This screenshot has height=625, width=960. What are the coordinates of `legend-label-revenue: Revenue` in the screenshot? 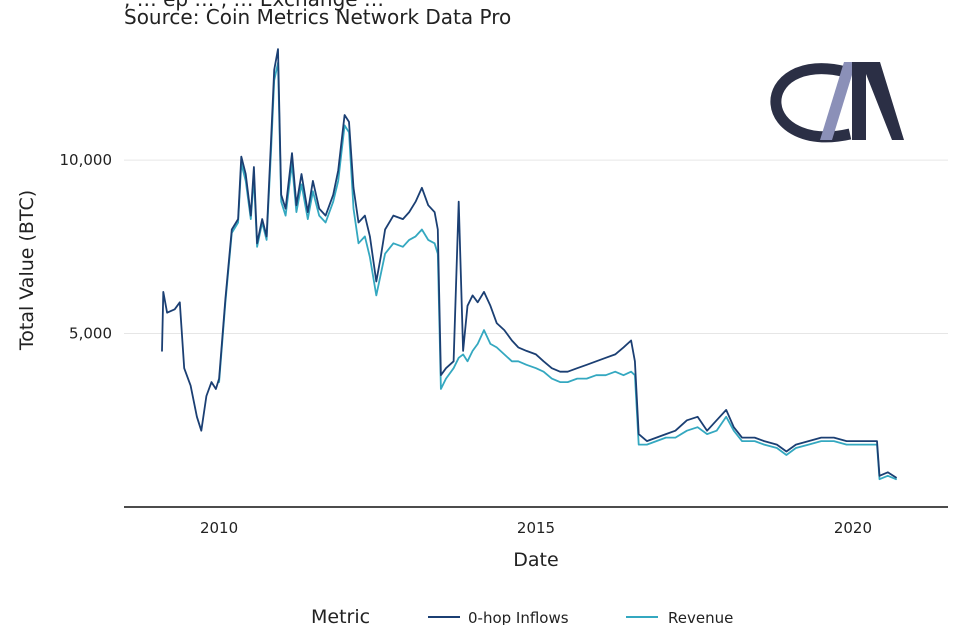 It's located at (700, 617).